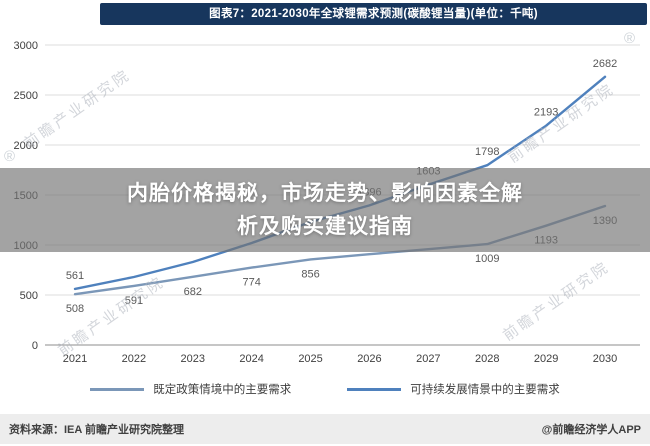  Describe the element at coordinates (487, 259) in the screenshot. I see `data-label: 1009` at that location.